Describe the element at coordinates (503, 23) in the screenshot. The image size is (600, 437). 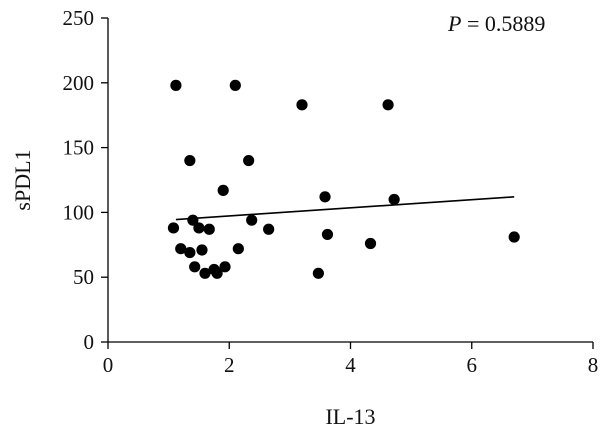
I see `p-value-text: = 0.5889` at that location.